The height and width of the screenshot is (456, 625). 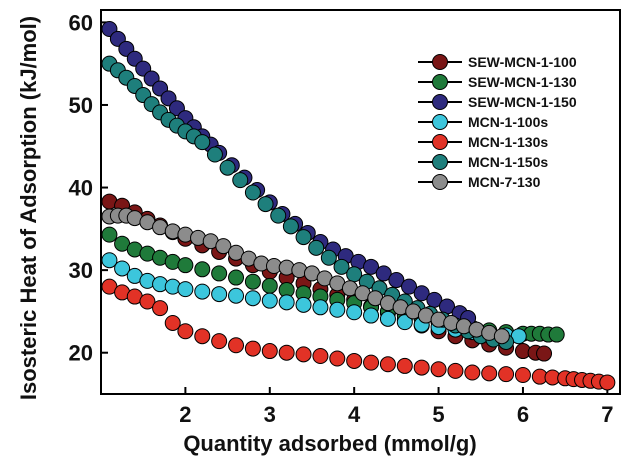 I want to click on y-tick-label: 40, so click(x=81, y=188).